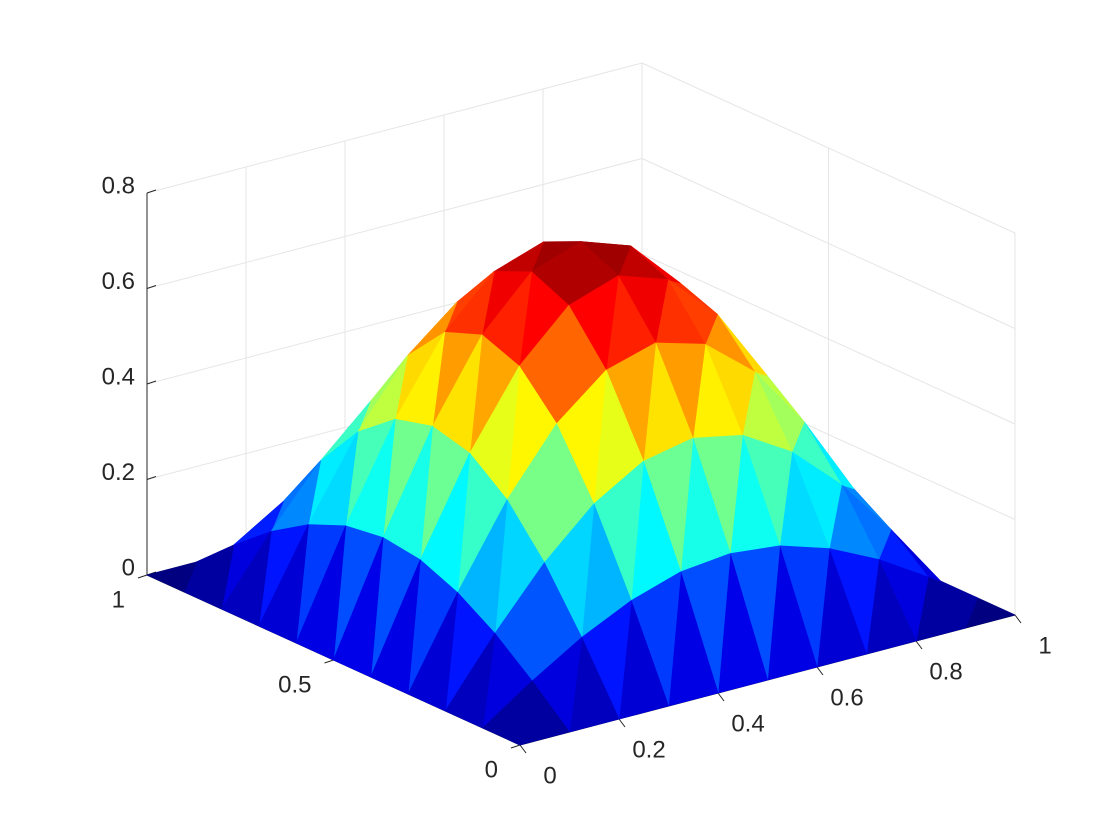 This screenshot has width=1120, height=840. I want to click on y-tick-label: 0, so click(491, 769).